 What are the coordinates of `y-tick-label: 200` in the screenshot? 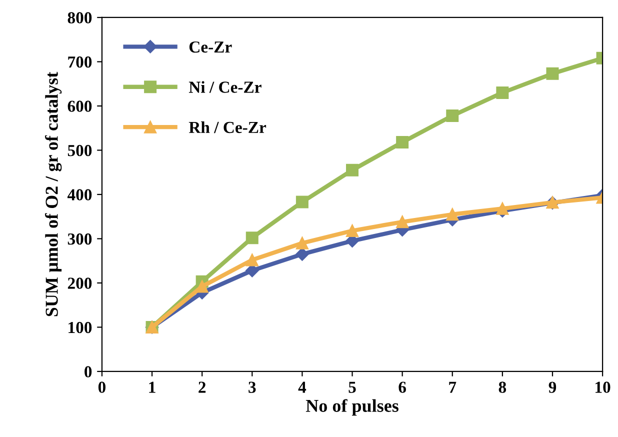 It's located at (80, 283).